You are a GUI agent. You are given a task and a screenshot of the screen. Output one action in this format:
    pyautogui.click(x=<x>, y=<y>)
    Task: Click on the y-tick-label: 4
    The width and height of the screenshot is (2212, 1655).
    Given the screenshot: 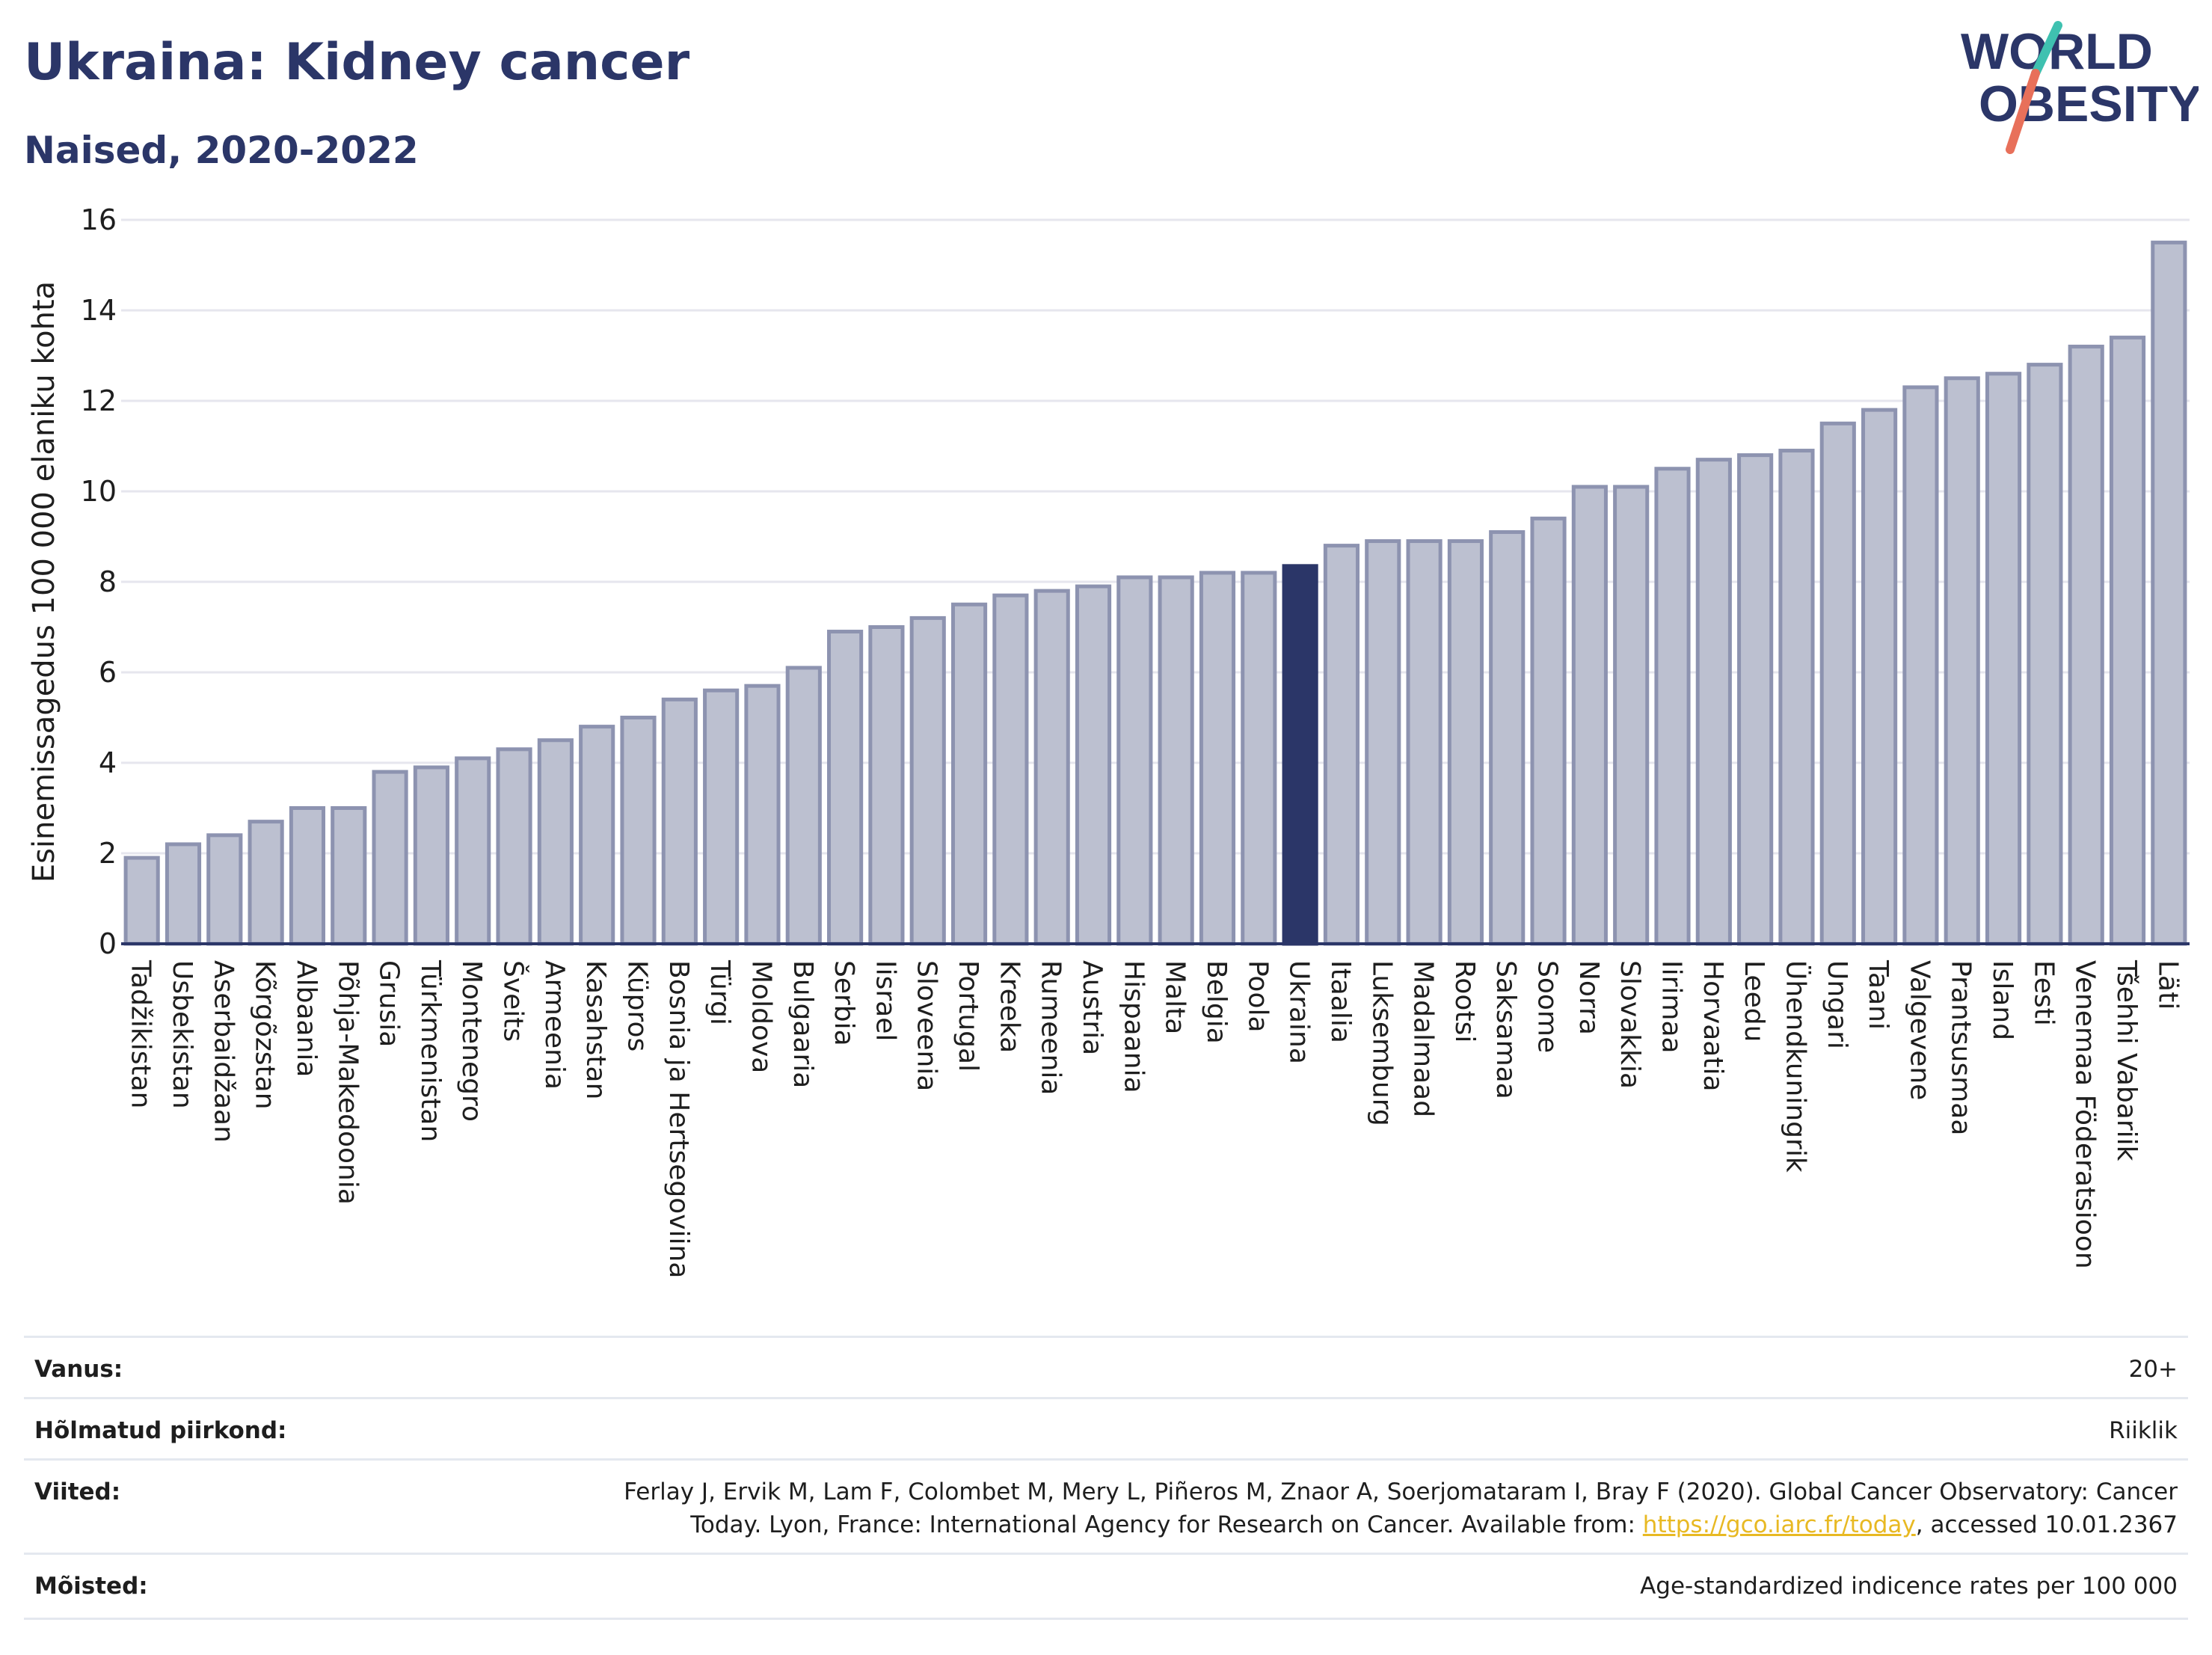 What is the action you would take?
    pyautogui.click(x=108, y=762)
    